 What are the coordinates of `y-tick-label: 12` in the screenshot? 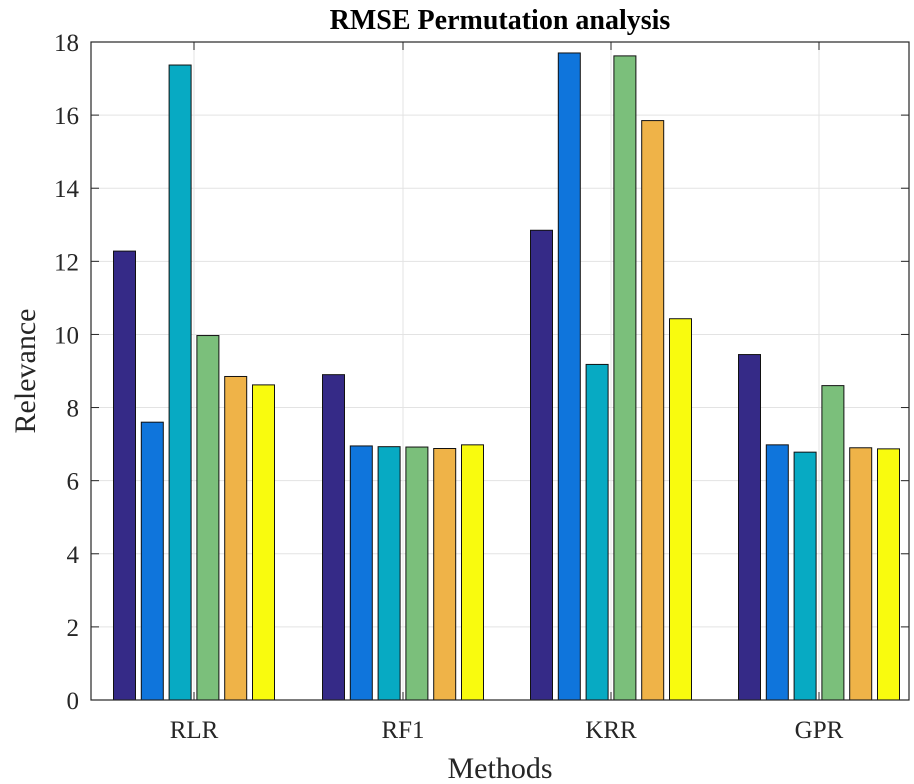 It's located at (66, 262).